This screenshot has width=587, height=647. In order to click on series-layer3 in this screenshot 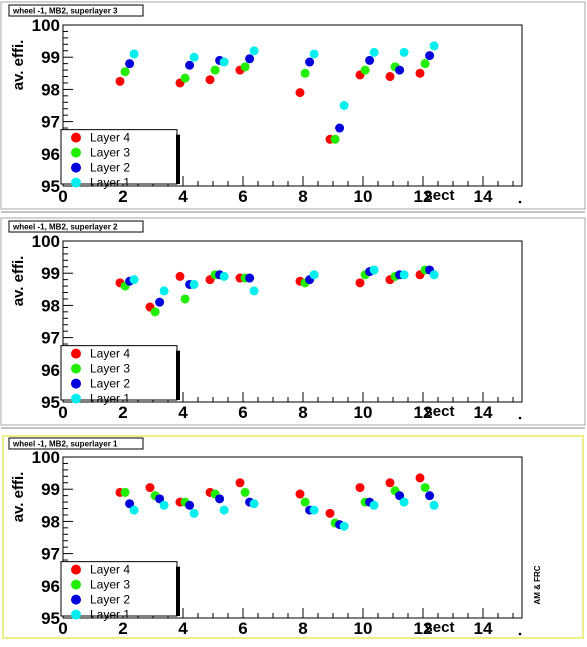, I will do `click(275, 101)`.